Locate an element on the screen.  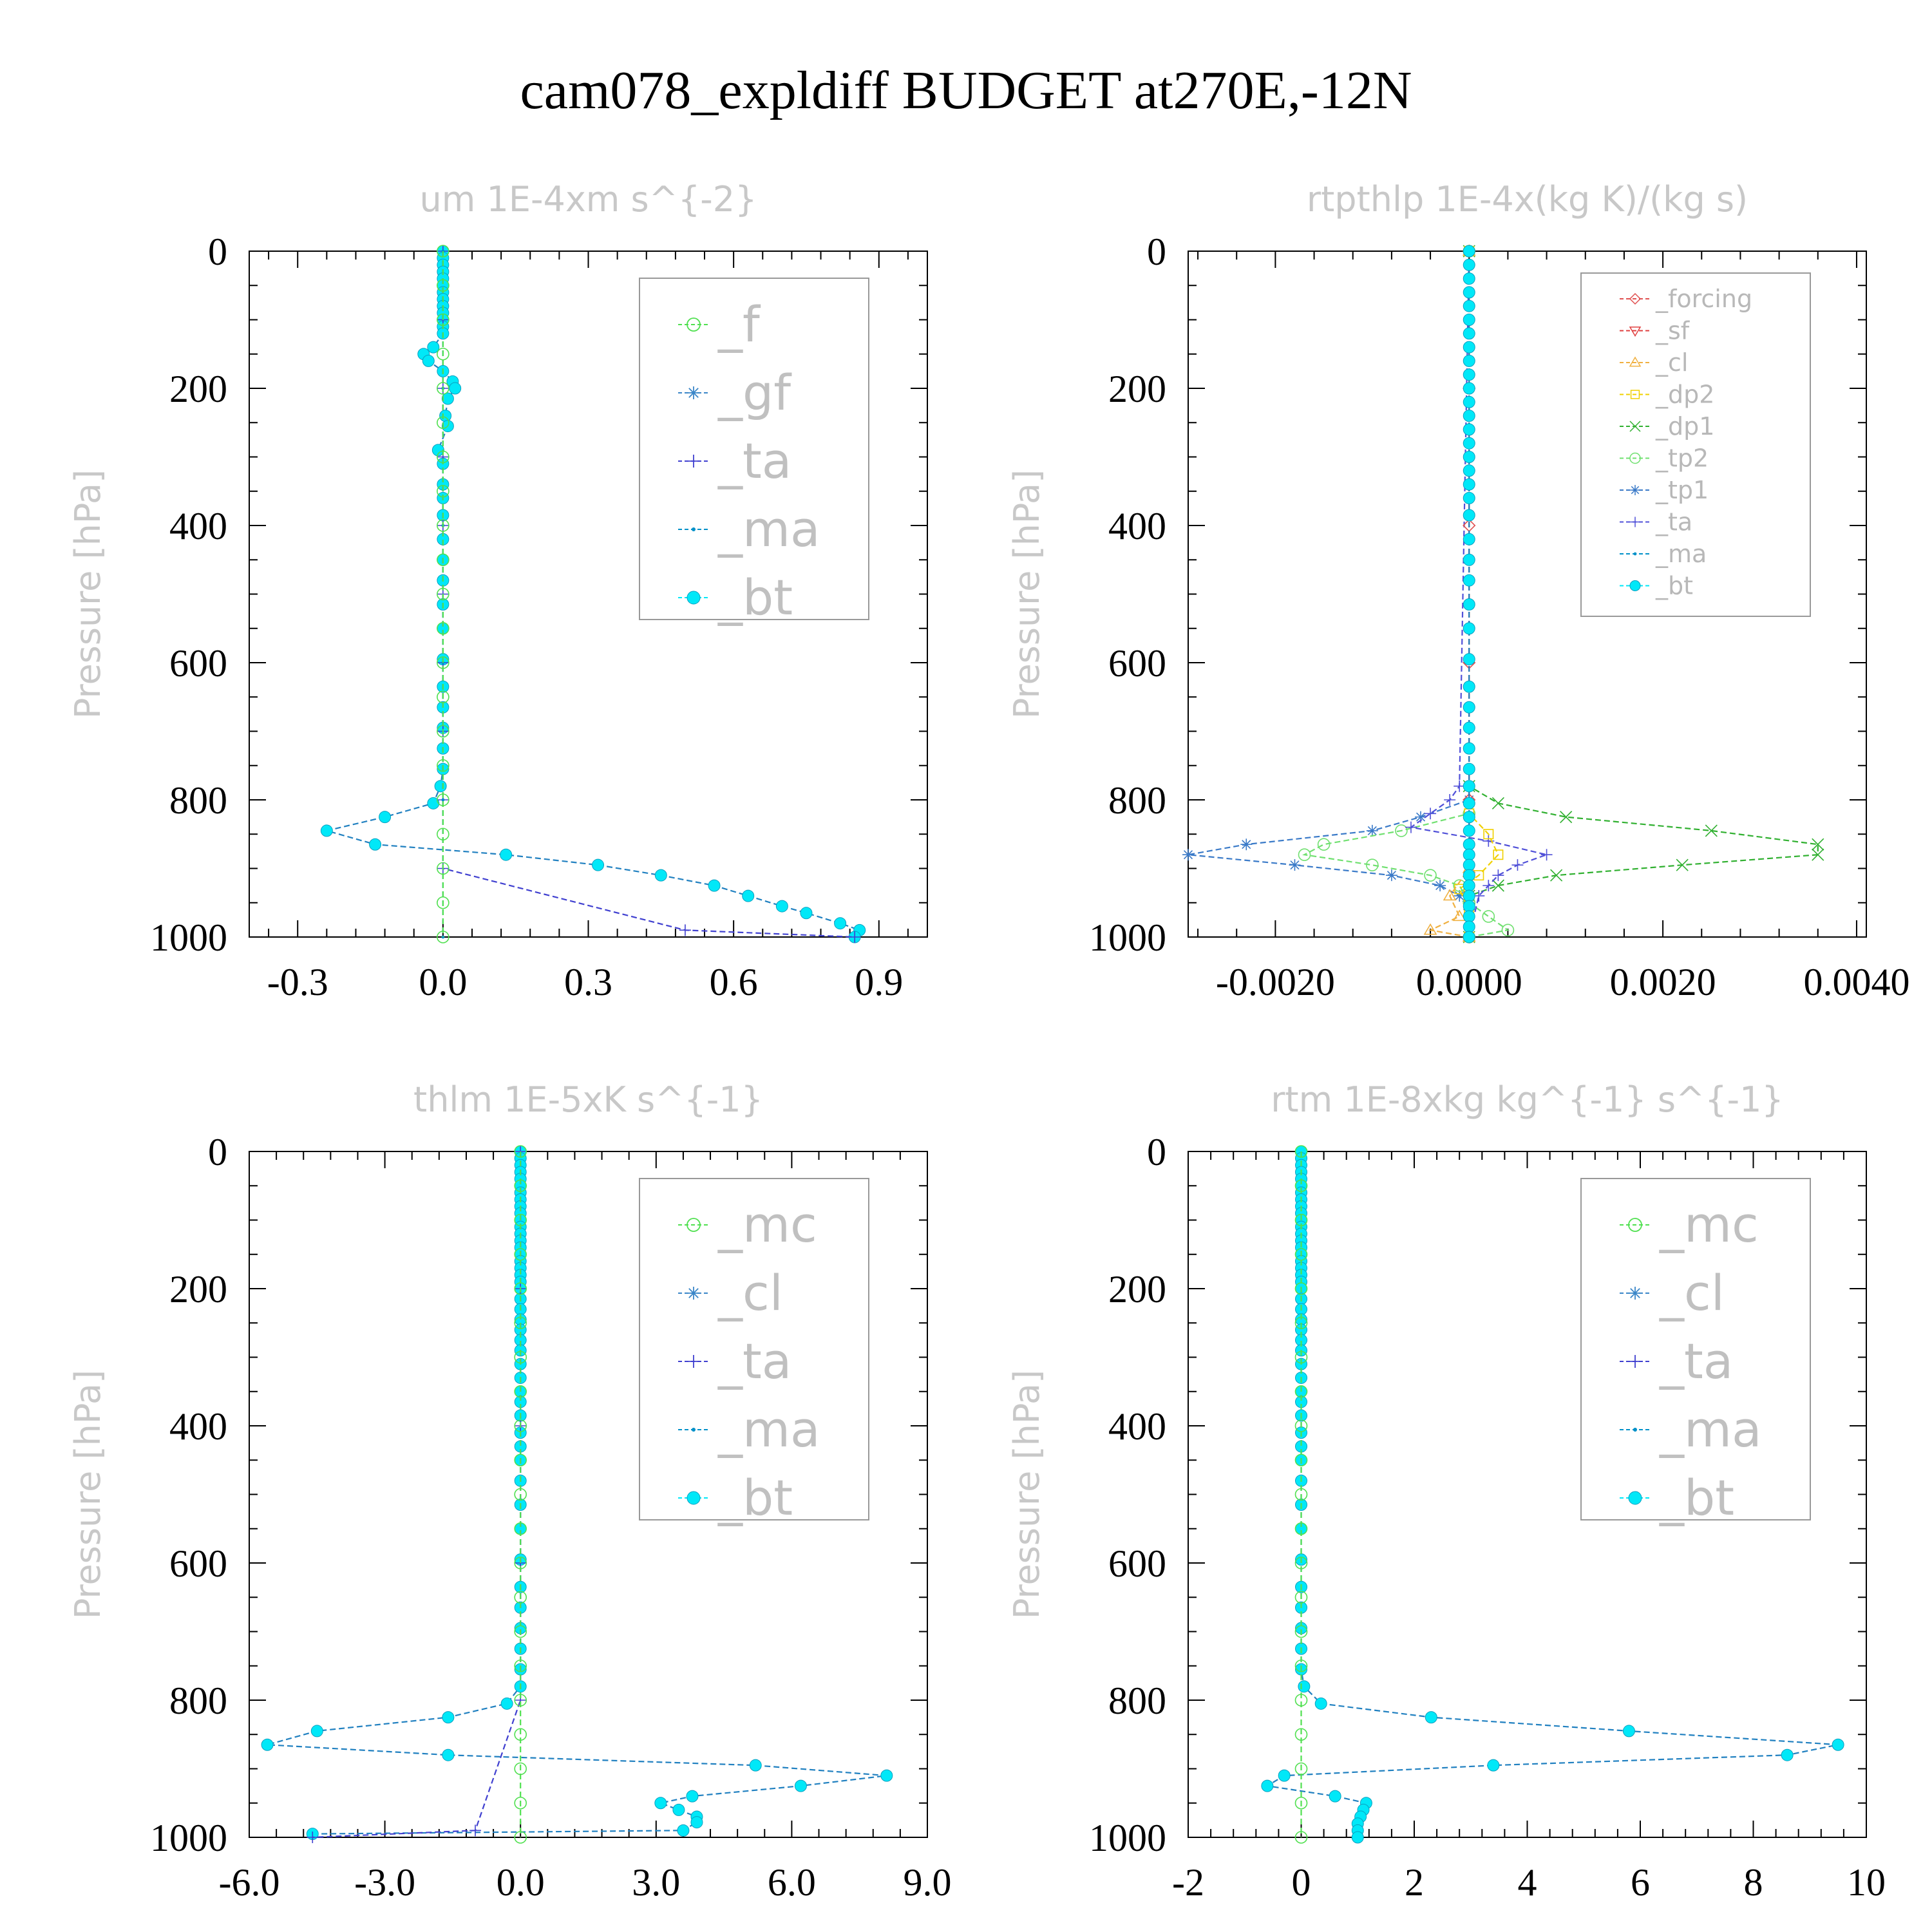
series-tp2 is located at coordinates (1407, 594).